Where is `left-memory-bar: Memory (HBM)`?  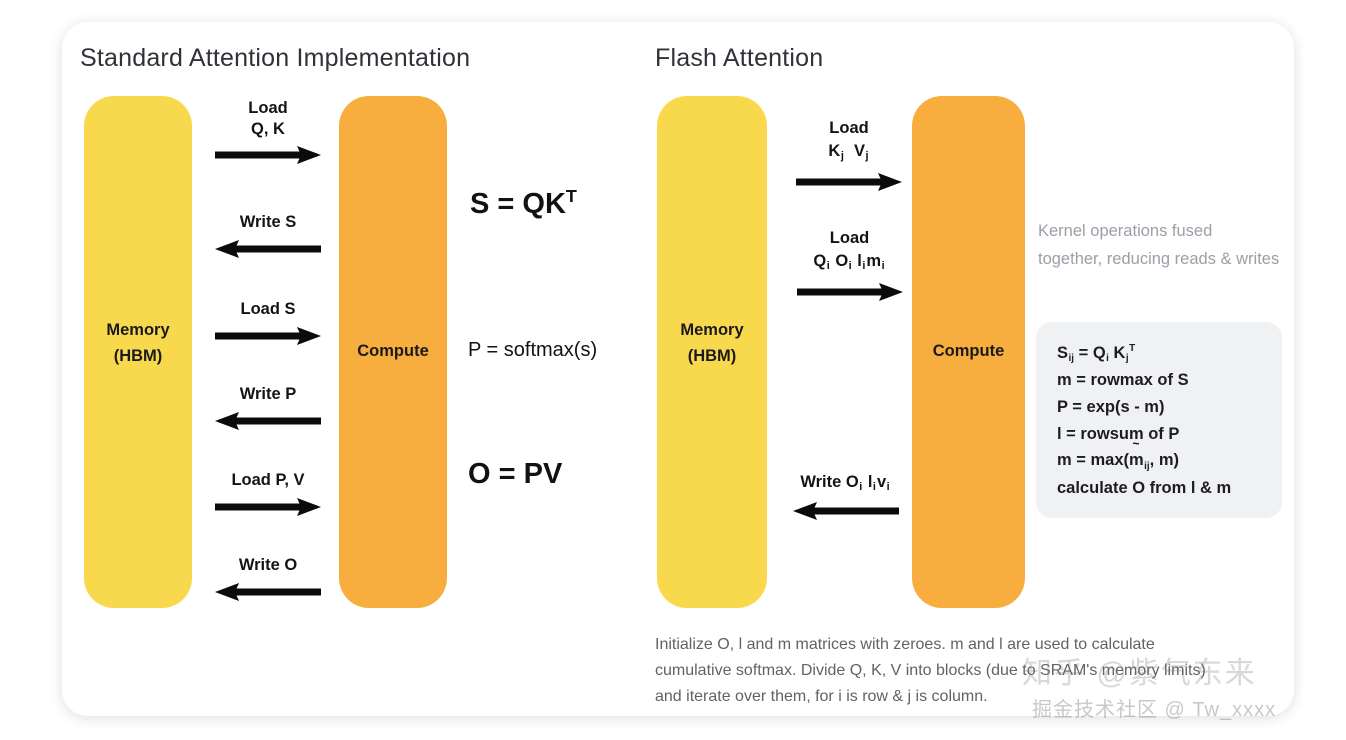
left-memory-bar: Memory (HBM) is located at coordinates (138, 352).